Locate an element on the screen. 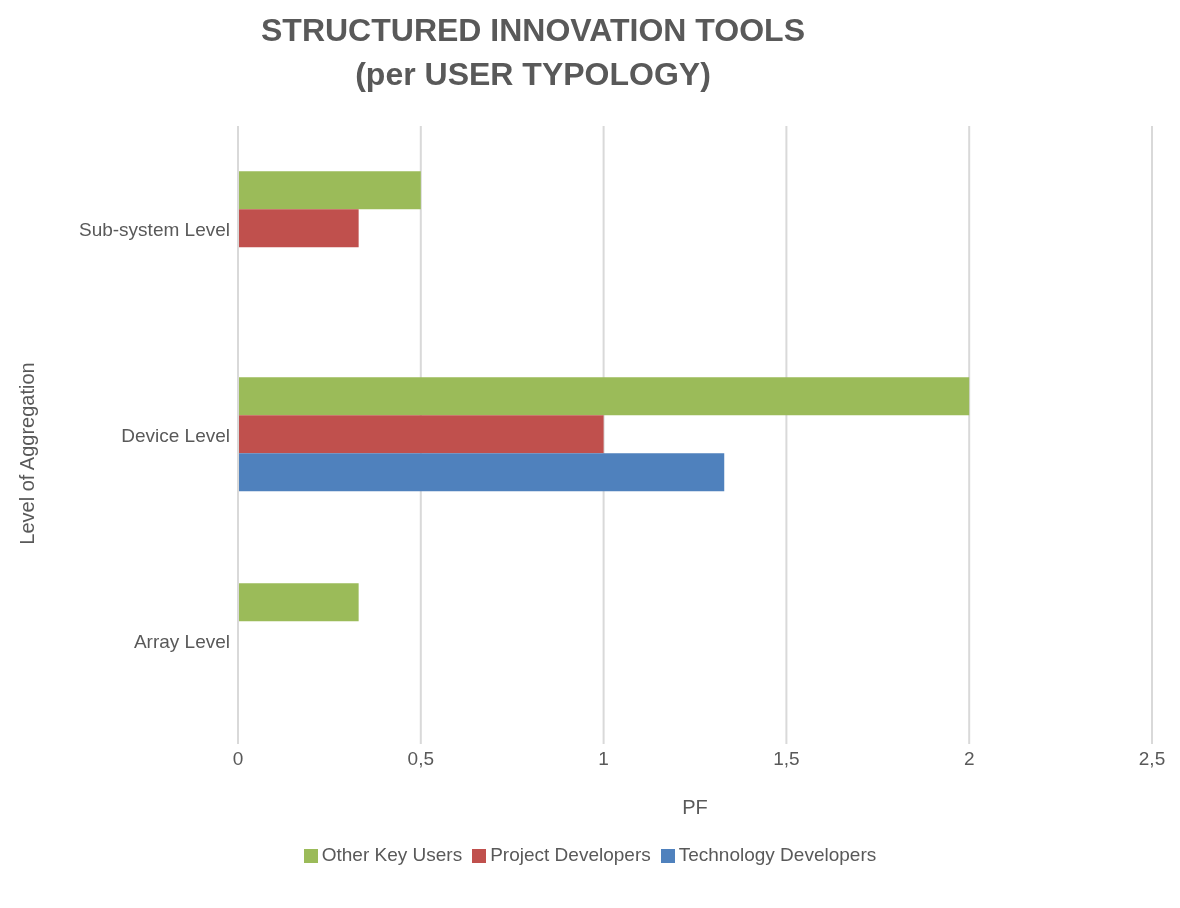 Image resolution: width=1180 pixels, height=908 pixels. legend-label: Technology Developers is located at coordinates (777, 854).